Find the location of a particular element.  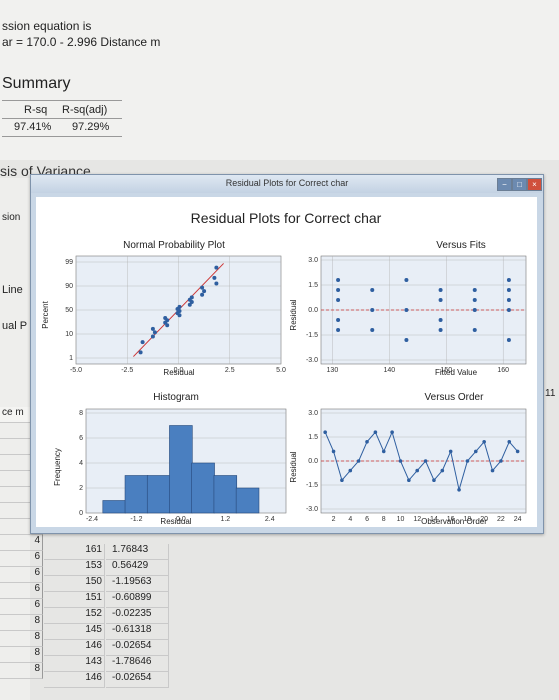

worksheet-cell-residual: -0.60899 is located at coordinates (137, 600).